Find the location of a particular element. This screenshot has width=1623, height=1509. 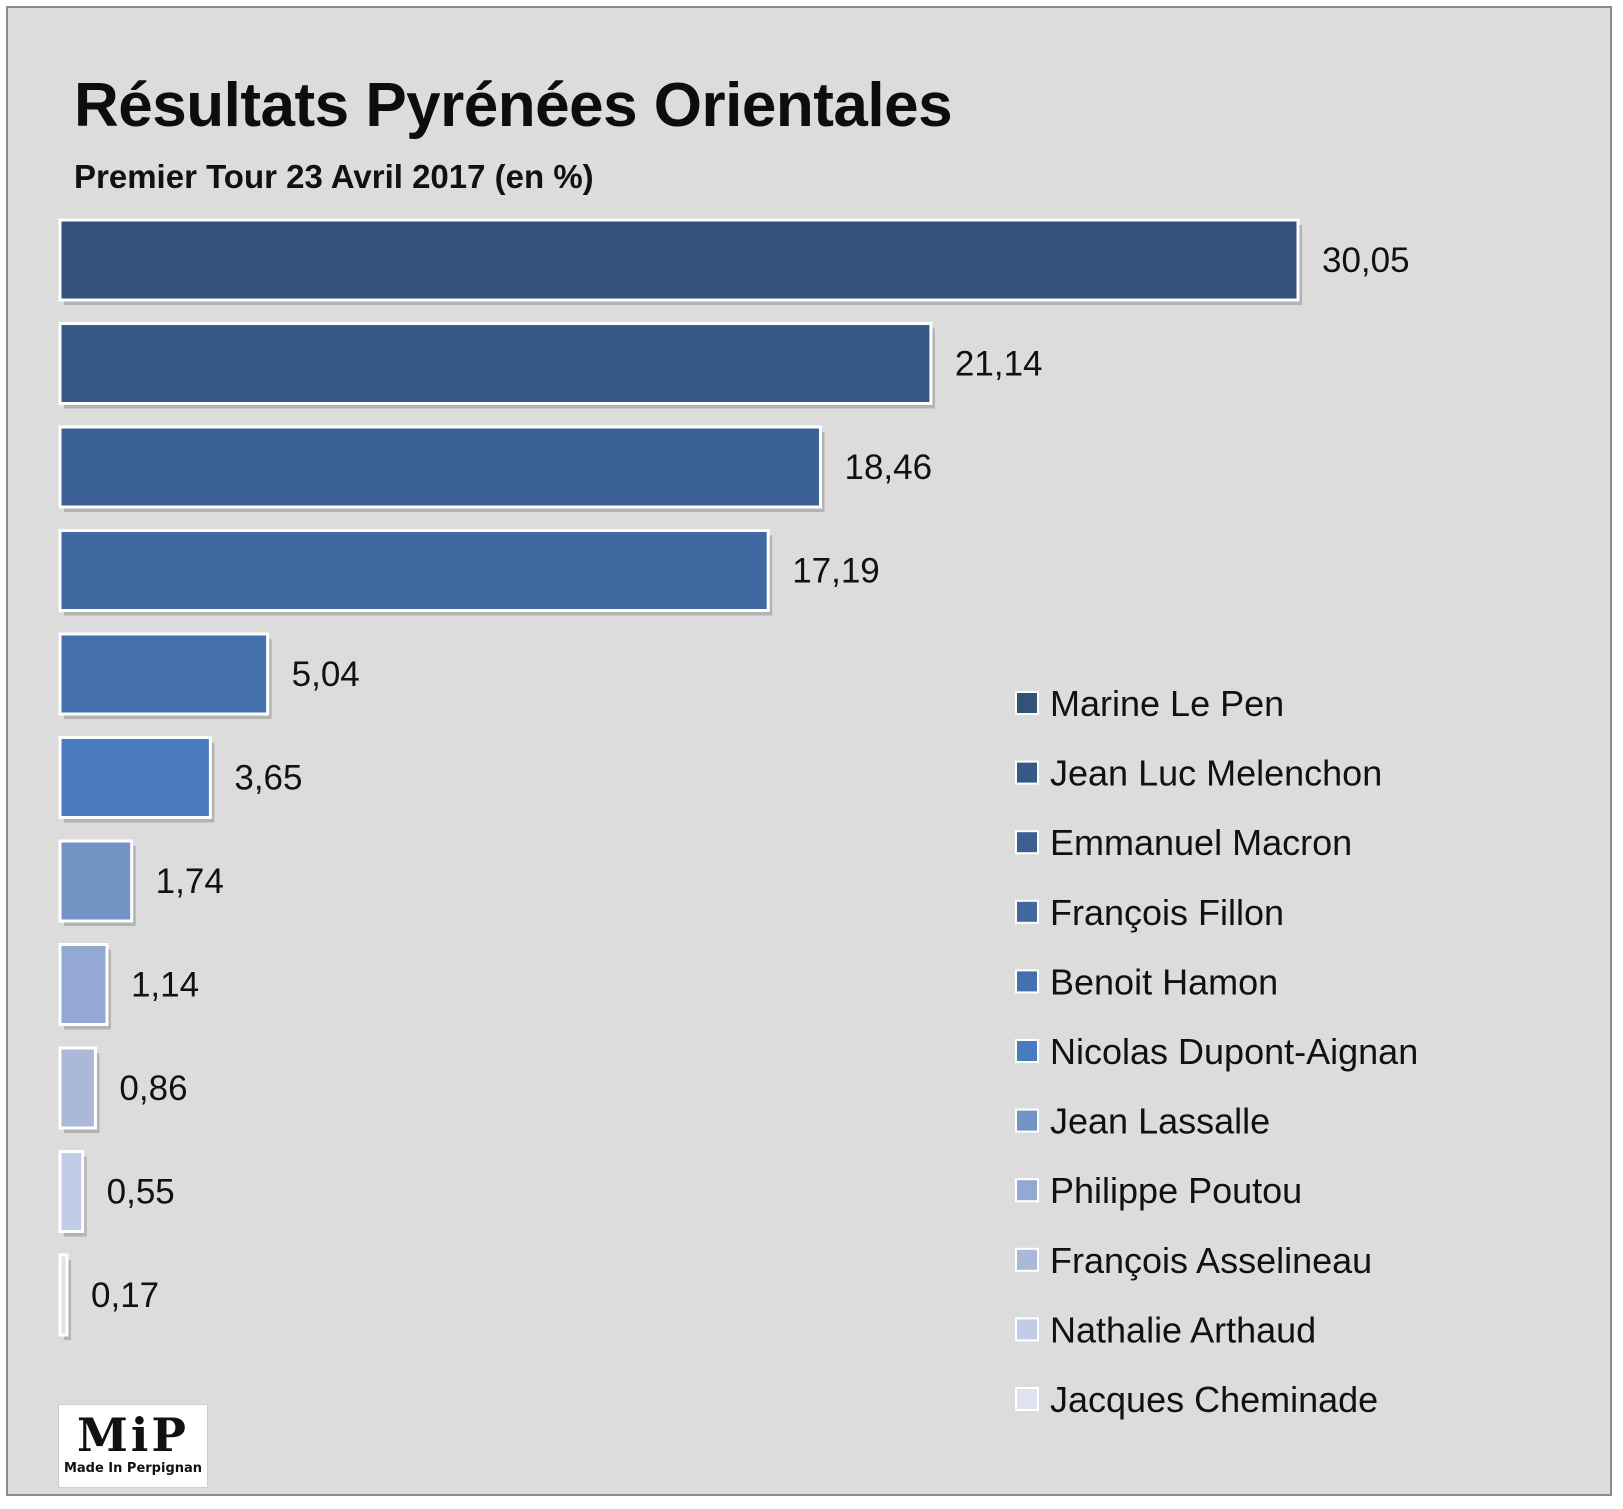

legend-label-benoit-hamon: Benoit Hamon is located at coordinates (1164, 981).